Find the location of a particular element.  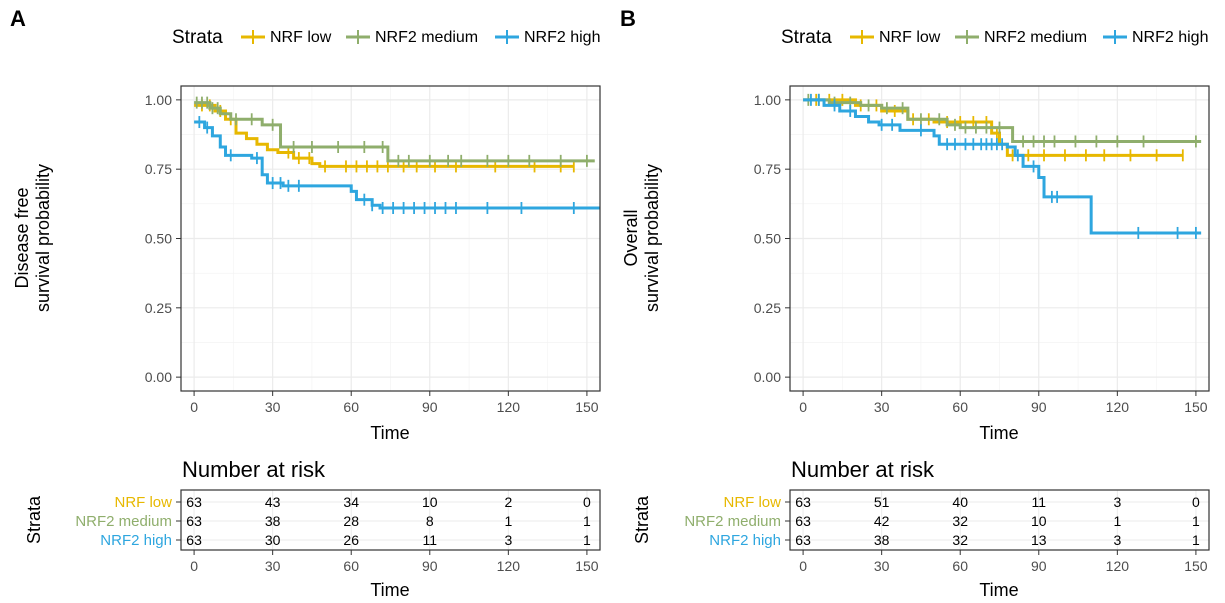

panel-b-ylabel-line1: Overall is located at coordinates (631, 237).